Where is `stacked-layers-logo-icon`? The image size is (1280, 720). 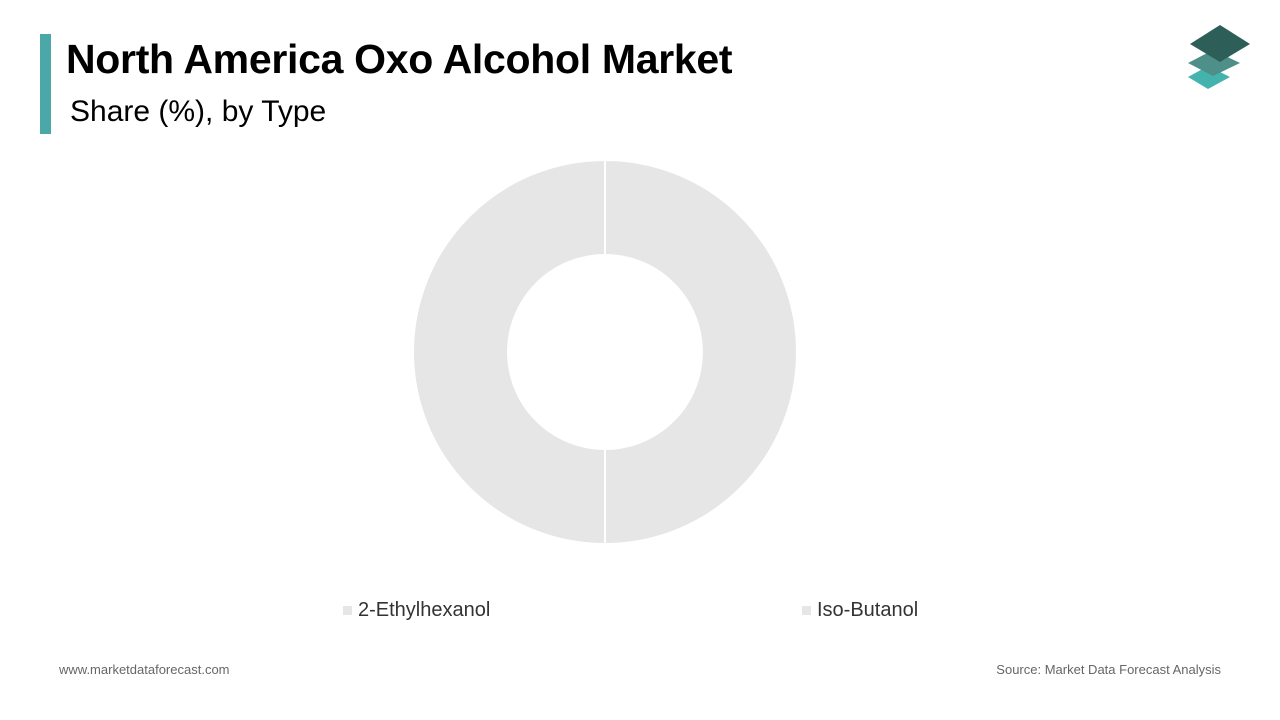
stacked-layers-logo-icon is located at coordinates (1219, 57).